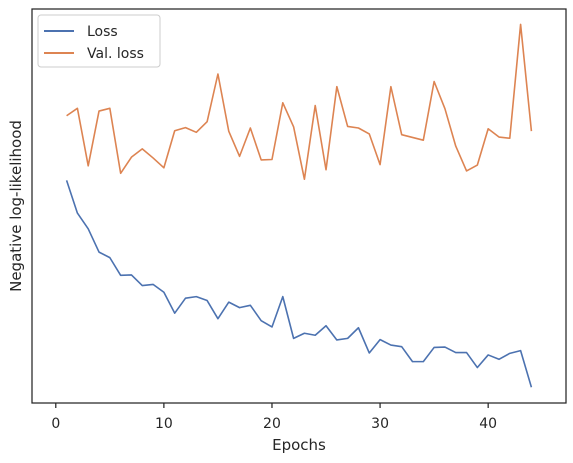  What do you see at coordinates (102, 32) in the screenshot?
I see `legend-label-loss: Loss` at bounding box center [102, 32].